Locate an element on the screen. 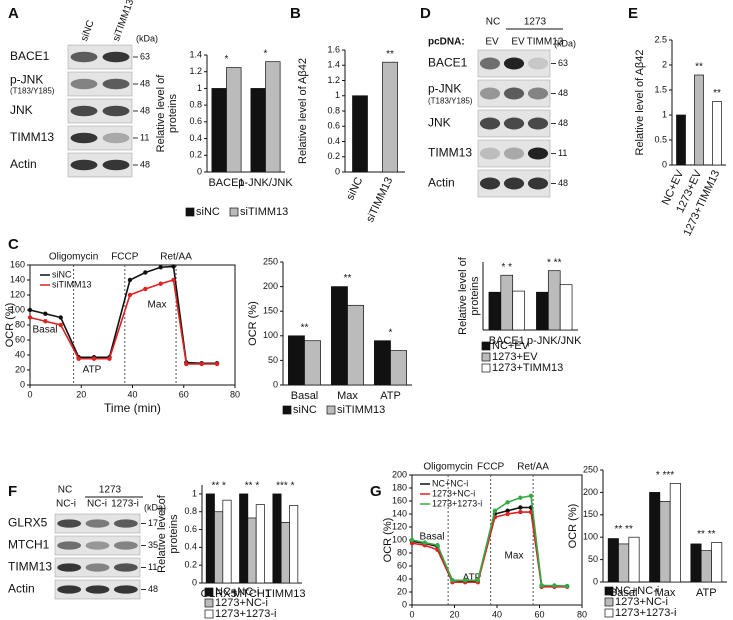 The image size is (733, 620). y-tick-label: 1 is located at coordinates (194, 493).